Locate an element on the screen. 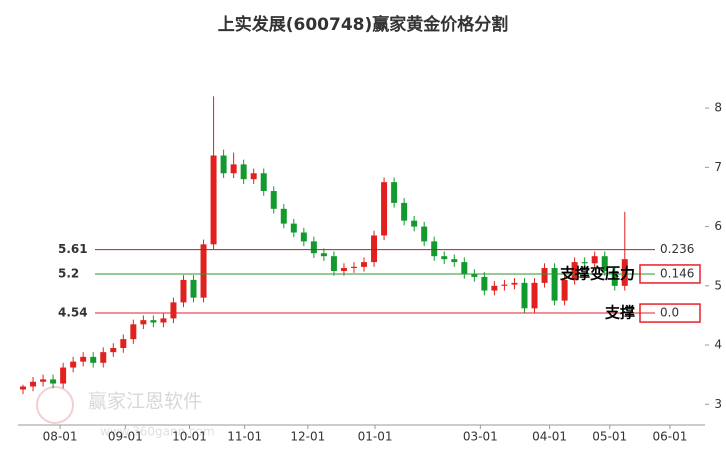 Image resolution: width=726 pixels, height=450 pixels. level-price: 4.54 is located at coordinates (73, 313).